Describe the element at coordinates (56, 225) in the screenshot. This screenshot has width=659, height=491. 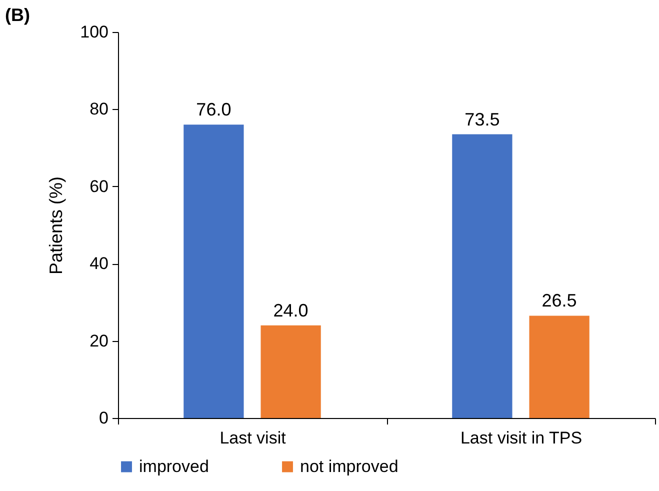
I see `y-axis-title: Patients (%)` at that location.